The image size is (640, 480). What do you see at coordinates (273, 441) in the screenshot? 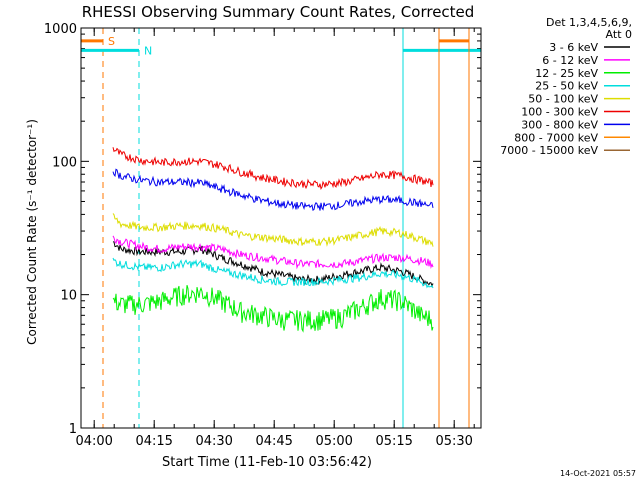
I see `x-tick-label: 04:45` at bounding box center [273, 441].